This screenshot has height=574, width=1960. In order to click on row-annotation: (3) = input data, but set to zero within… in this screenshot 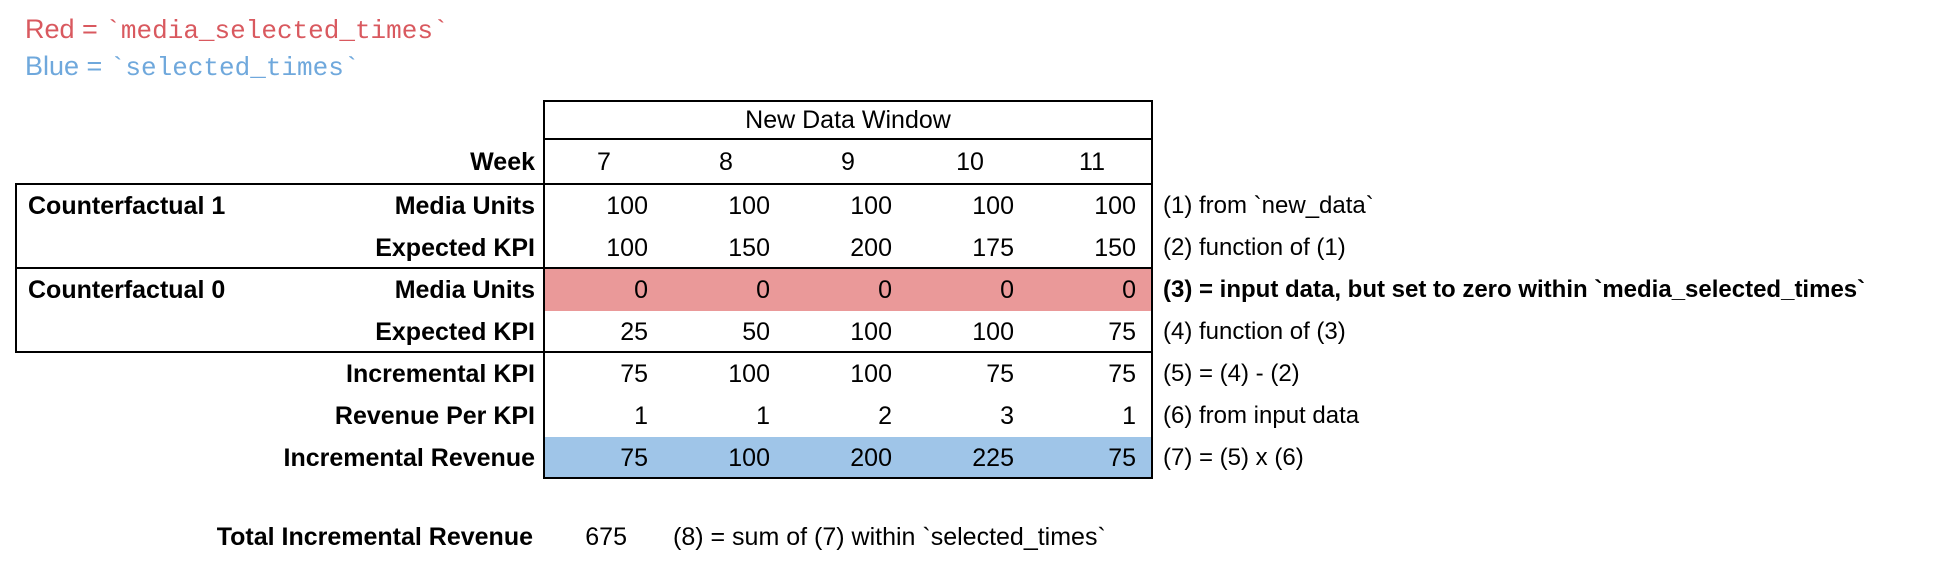, I will do `click(1514, 289)`.